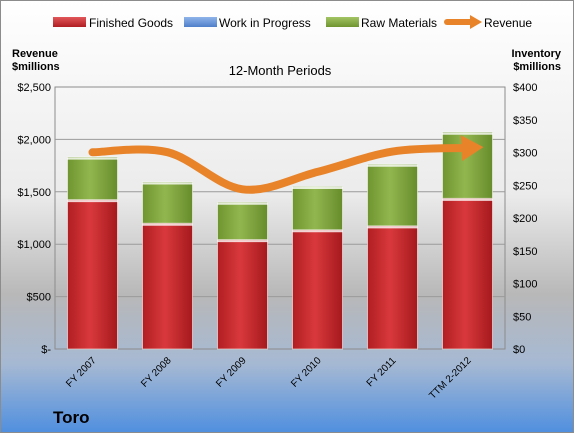 The image size is (574, 438). I want to click on right-axis-ticks: $0 $50 $100 $150 $200 $250 $300 $350 $400, so click(525, 219).